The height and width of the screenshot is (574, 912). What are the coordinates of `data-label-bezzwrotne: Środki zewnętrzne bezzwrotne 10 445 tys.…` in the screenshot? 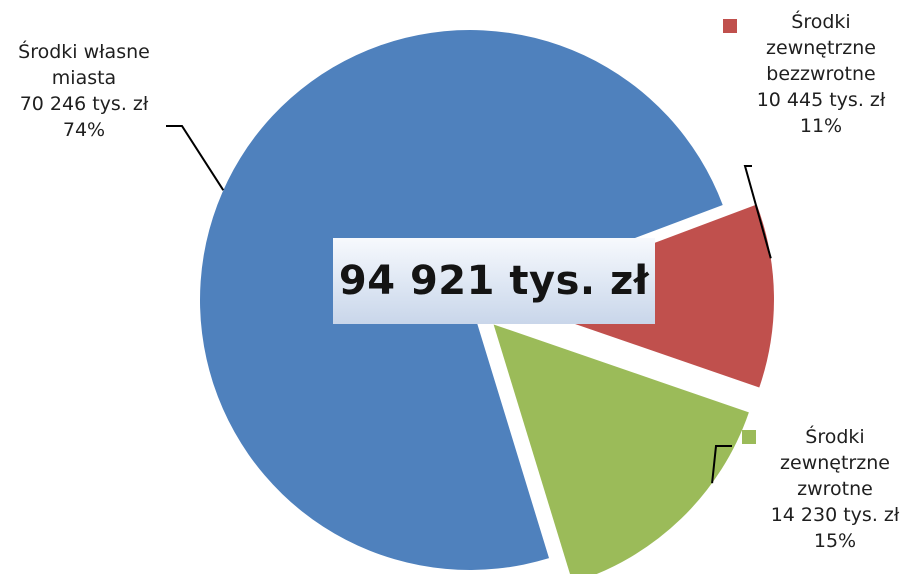 It's located at (821, 74).